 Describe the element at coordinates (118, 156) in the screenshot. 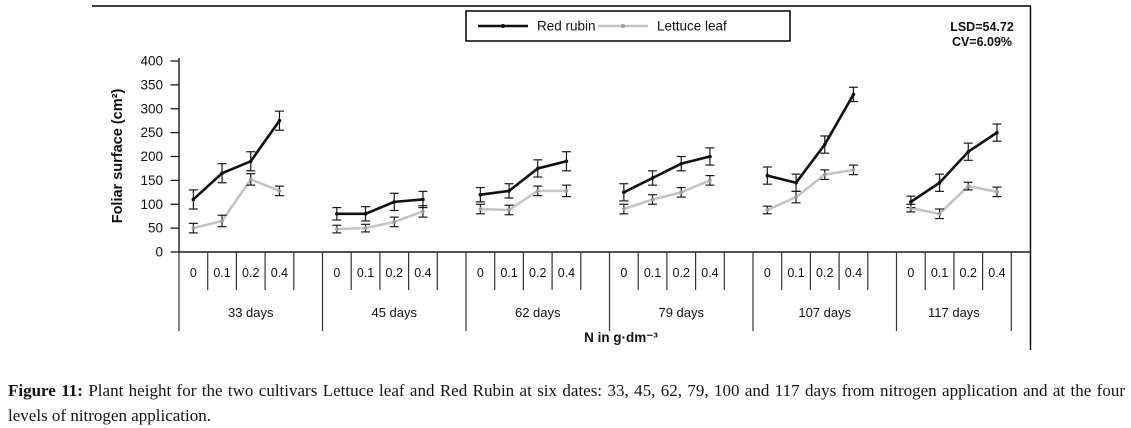

I see `y-axis-title: Foliar surface (cm²)` at that location.